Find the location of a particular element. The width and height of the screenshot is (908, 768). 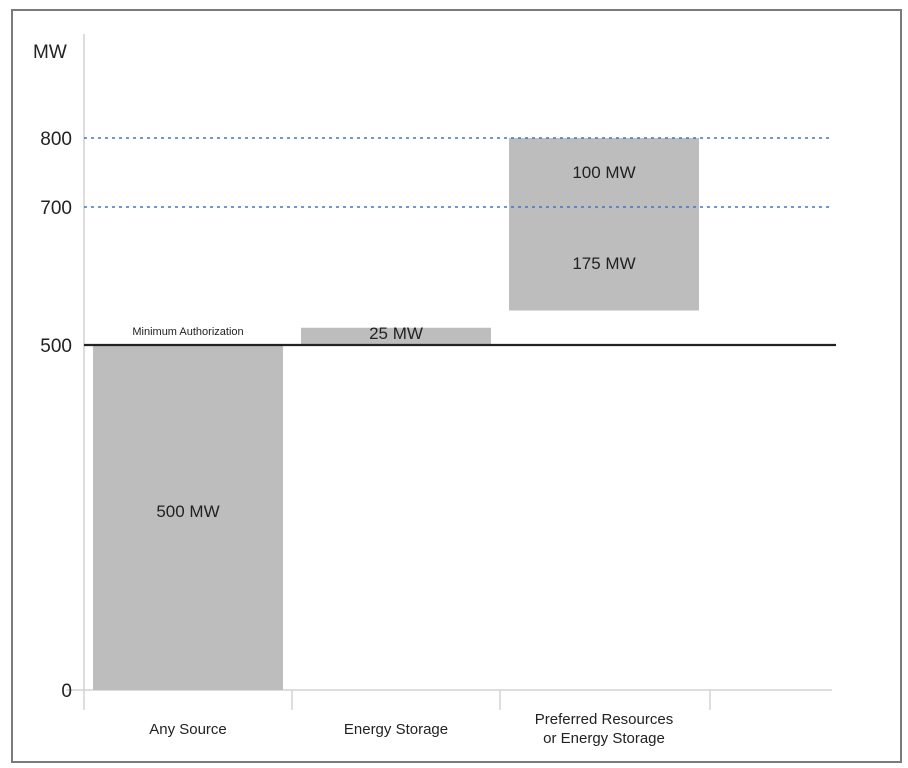

y-tick-label: 0 is located at coordinates (66, 691).